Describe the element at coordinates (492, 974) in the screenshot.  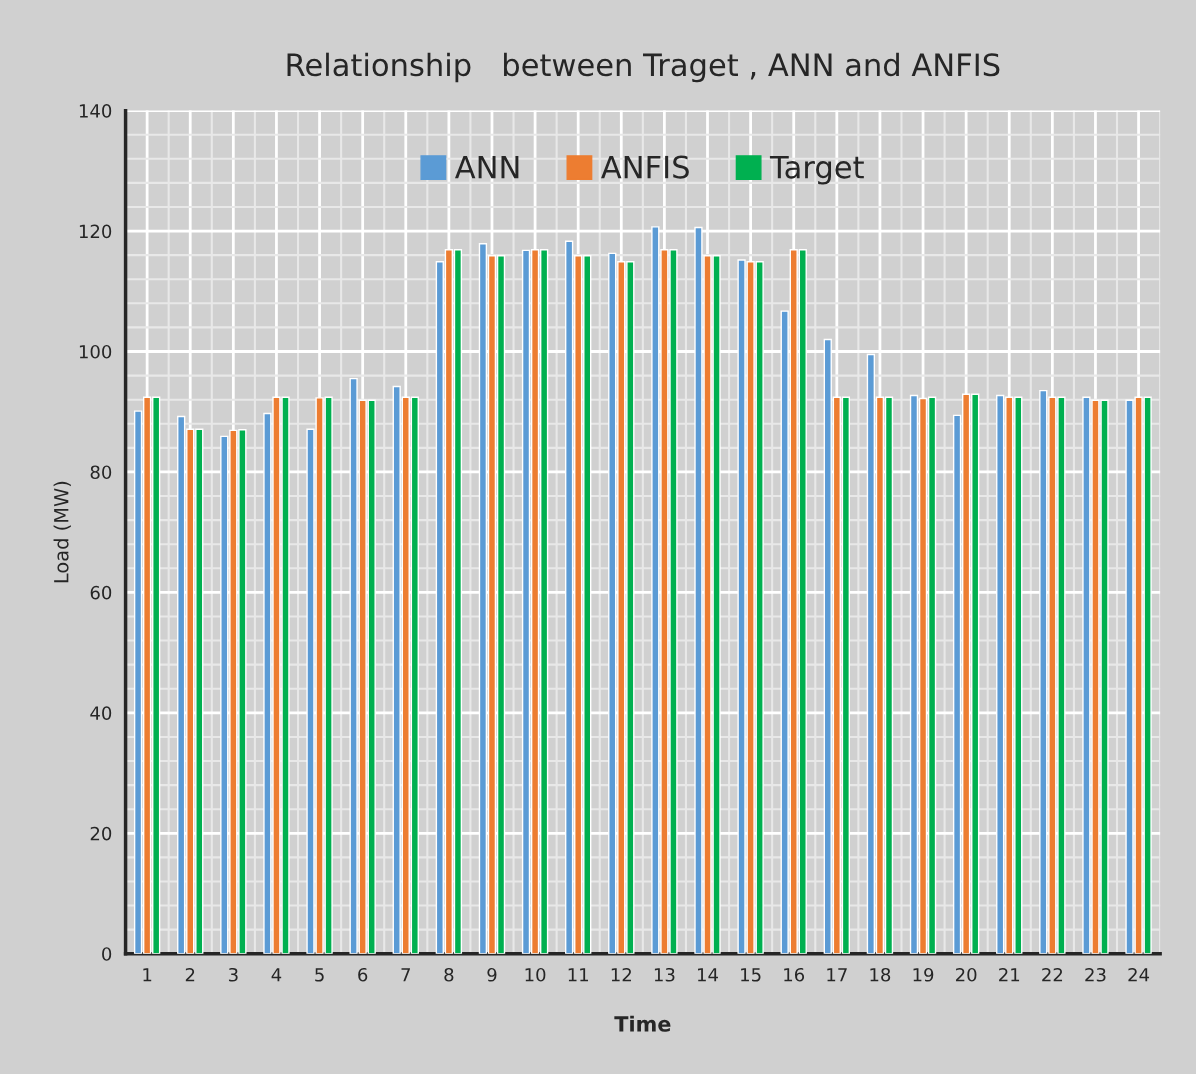
I see `x-tick-label: 9` at that location.